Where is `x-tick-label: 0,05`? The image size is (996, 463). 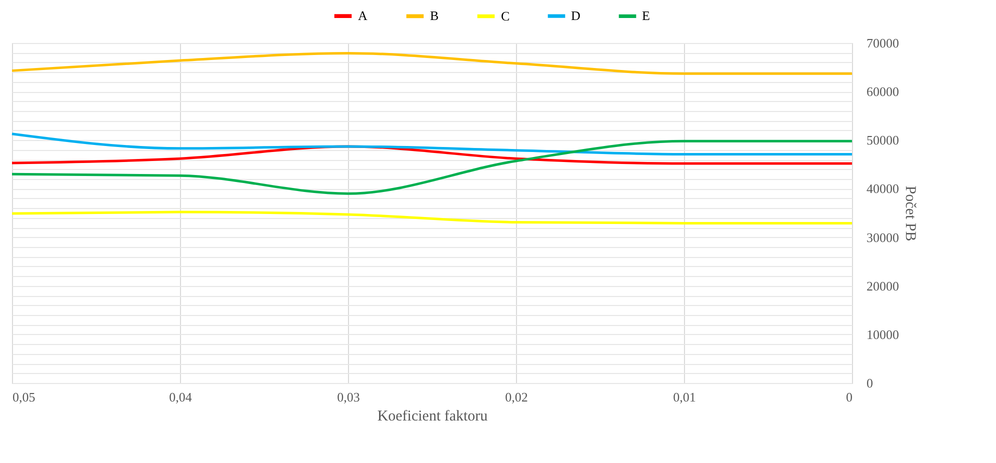
x-tick-label: 0,05 is located at coordinates (24, 397).